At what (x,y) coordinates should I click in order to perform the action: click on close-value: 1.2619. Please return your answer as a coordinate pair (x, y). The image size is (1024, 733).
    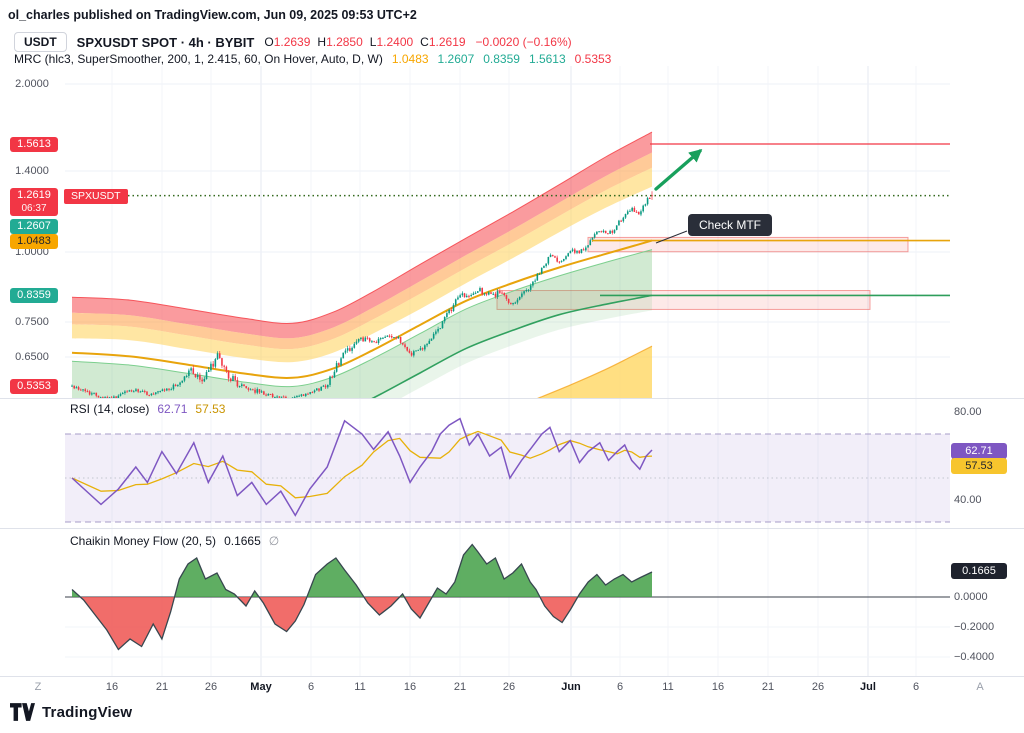
    Looking at the image, I should click on (447, 42).